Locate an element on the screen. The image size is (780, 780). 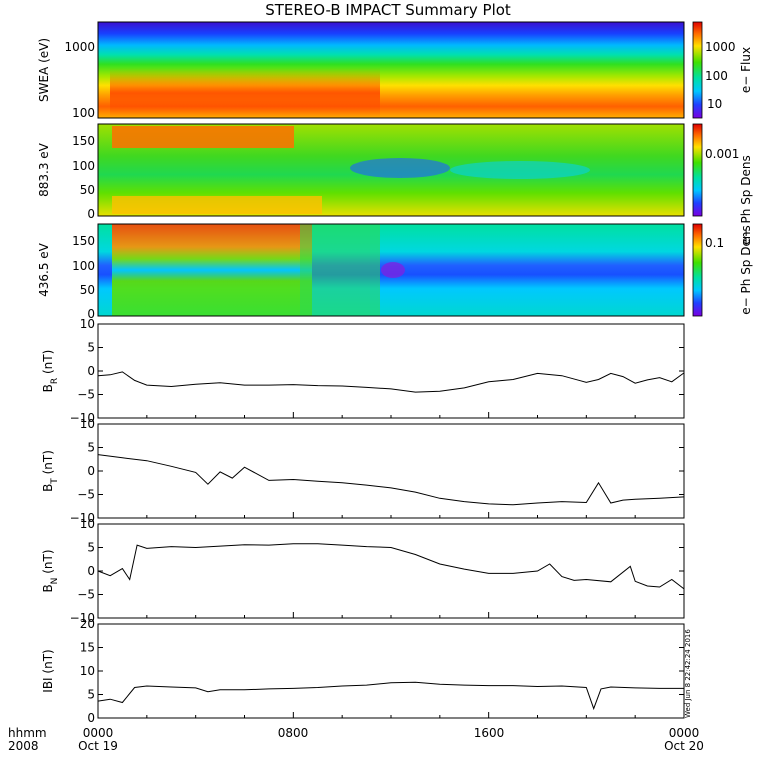
bn-ytick-label: 5 is located at coordinates (91, 548).